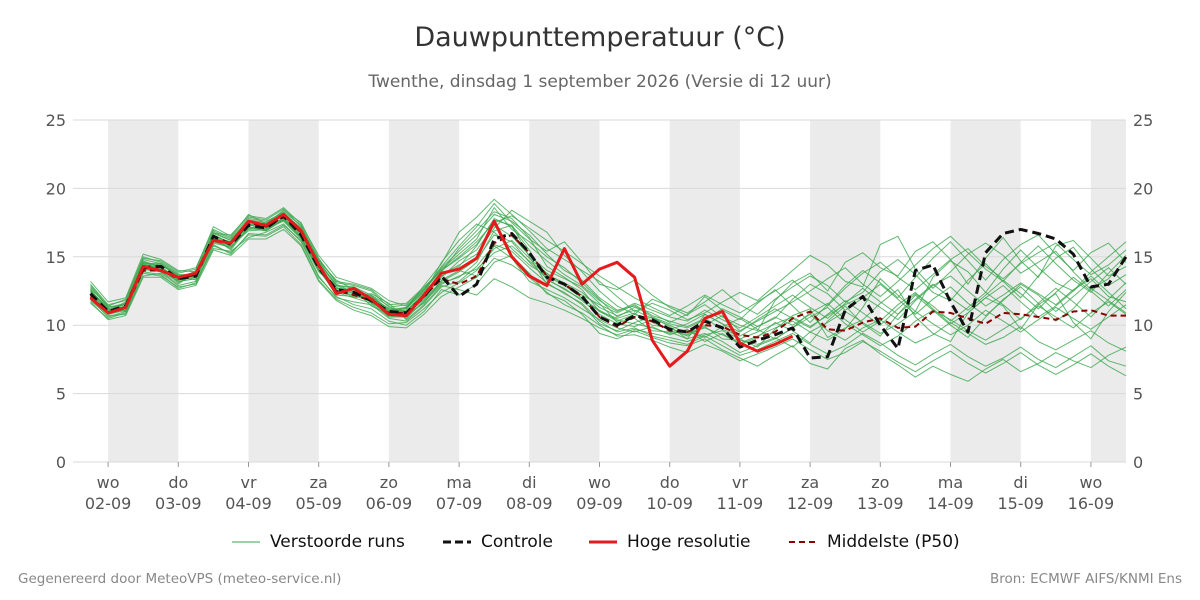  Describe the element at coordinates (1091, 503) in the screenshot. I see `x-tick-date-label: 16-09` at that location.